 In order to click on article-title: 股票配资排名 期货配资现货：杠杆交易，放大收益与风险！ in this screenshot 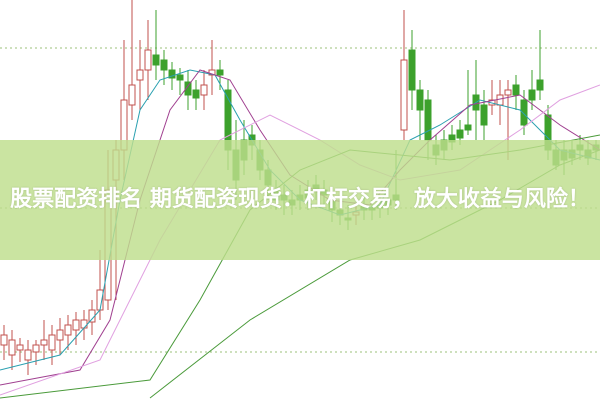, I will do `click(300, 199)`.